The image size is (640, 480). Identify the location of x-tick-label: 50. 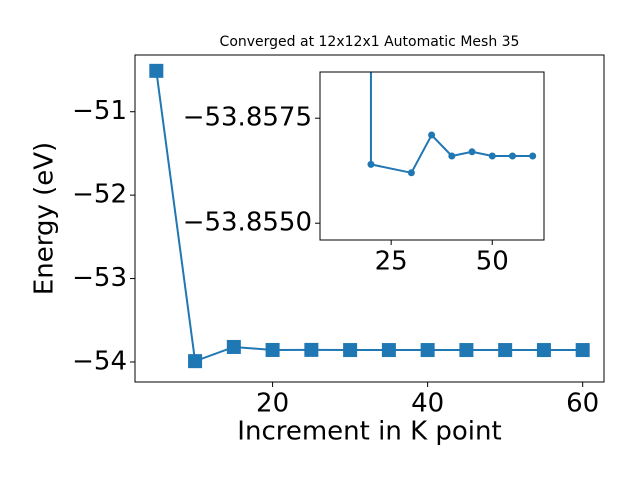
(492, 262).